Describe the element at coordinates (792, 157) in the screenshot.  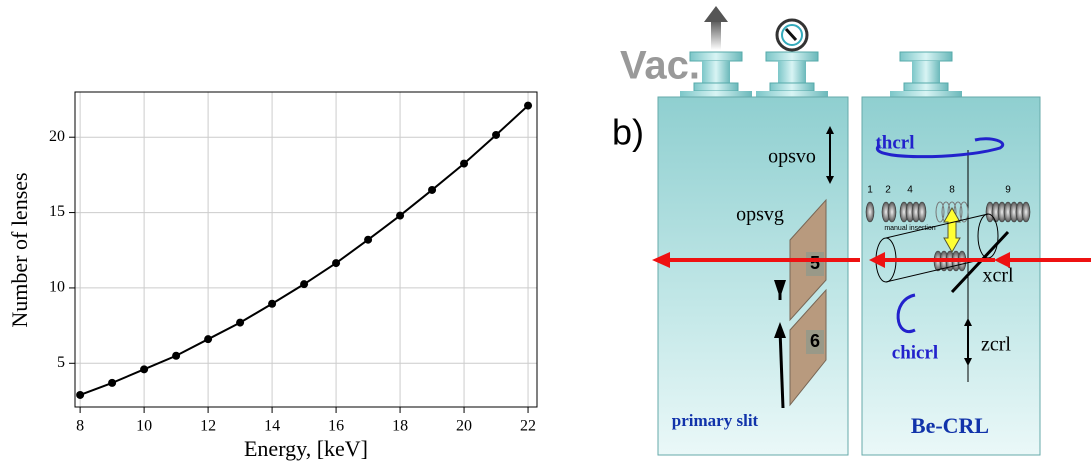
I see `opsvo-label: opsvo` at that location.